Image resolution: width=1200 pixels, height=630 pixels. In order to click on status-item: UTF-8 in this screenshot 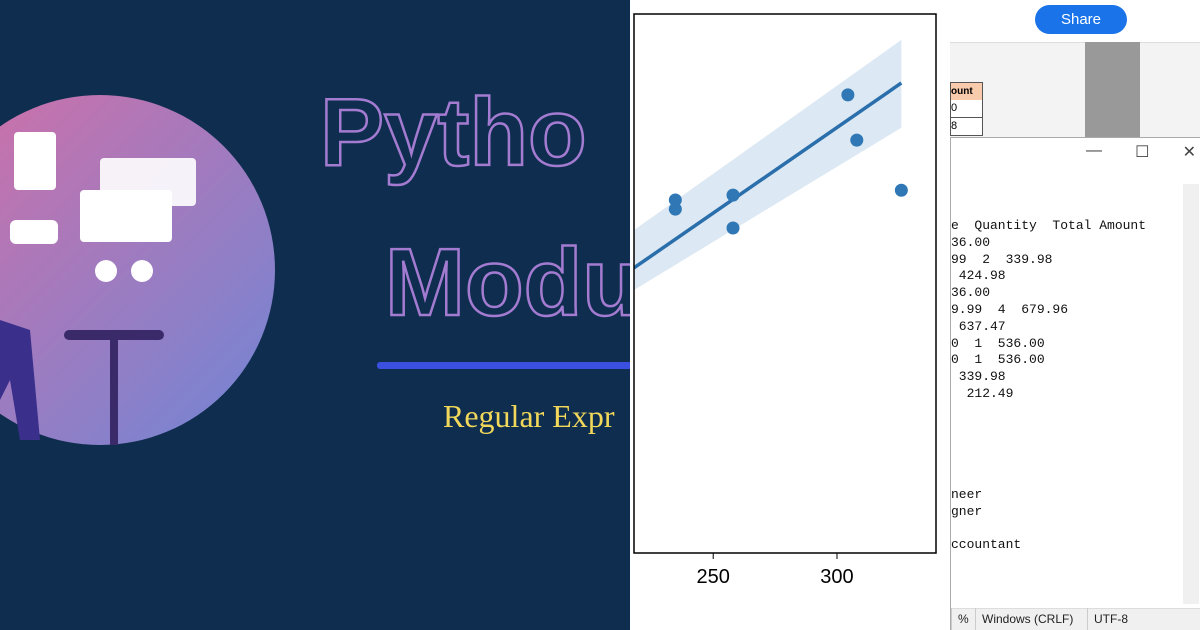, I will do `click(1107, 619)`.